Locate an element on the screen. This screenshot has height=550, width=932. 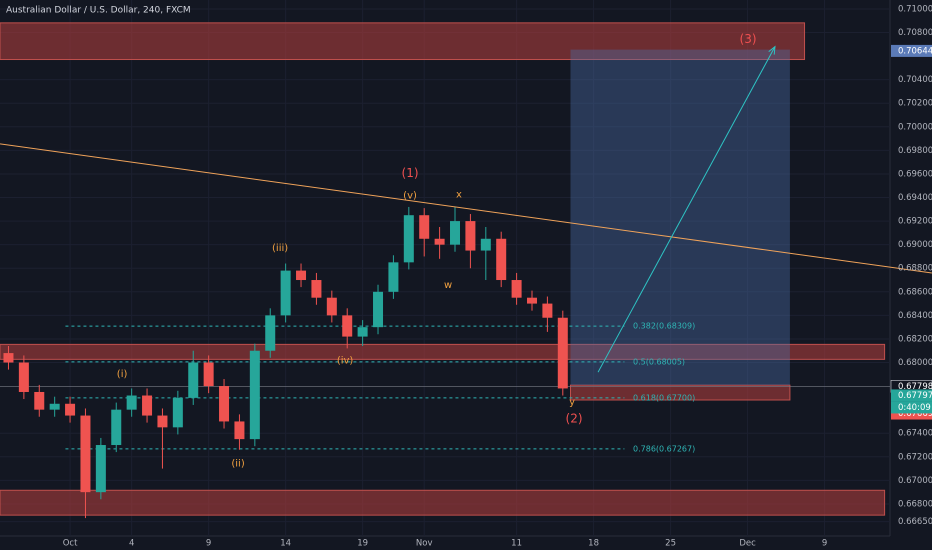
y-tick-label: 0.66650 is located at coordinates (915, 522).